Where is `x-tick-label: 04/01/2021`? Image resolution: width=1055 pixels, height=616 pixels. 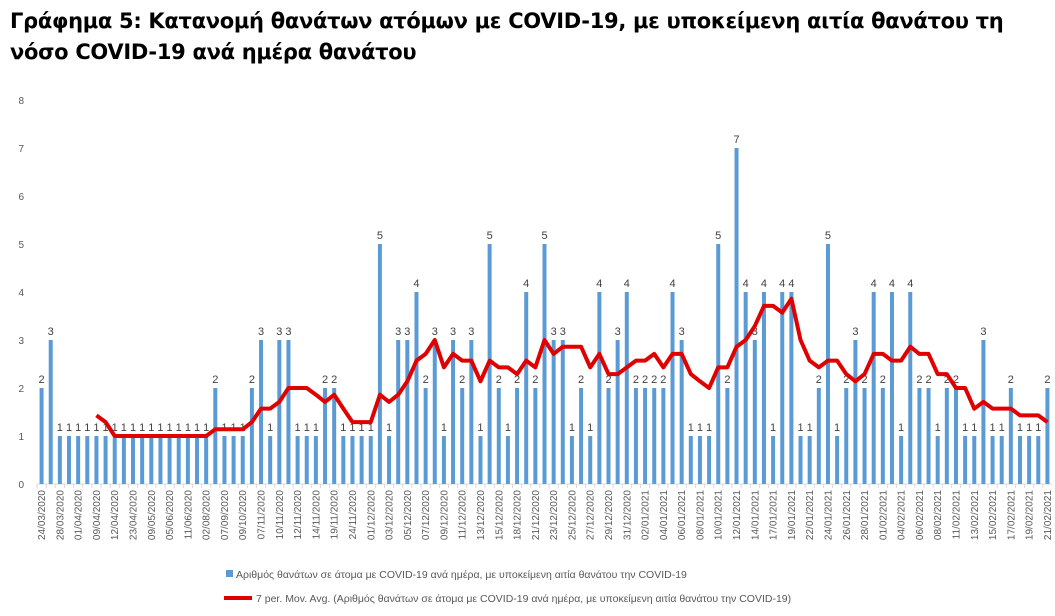 x-tick-label: 04/01/2021 is located at coordinates (664, 515).